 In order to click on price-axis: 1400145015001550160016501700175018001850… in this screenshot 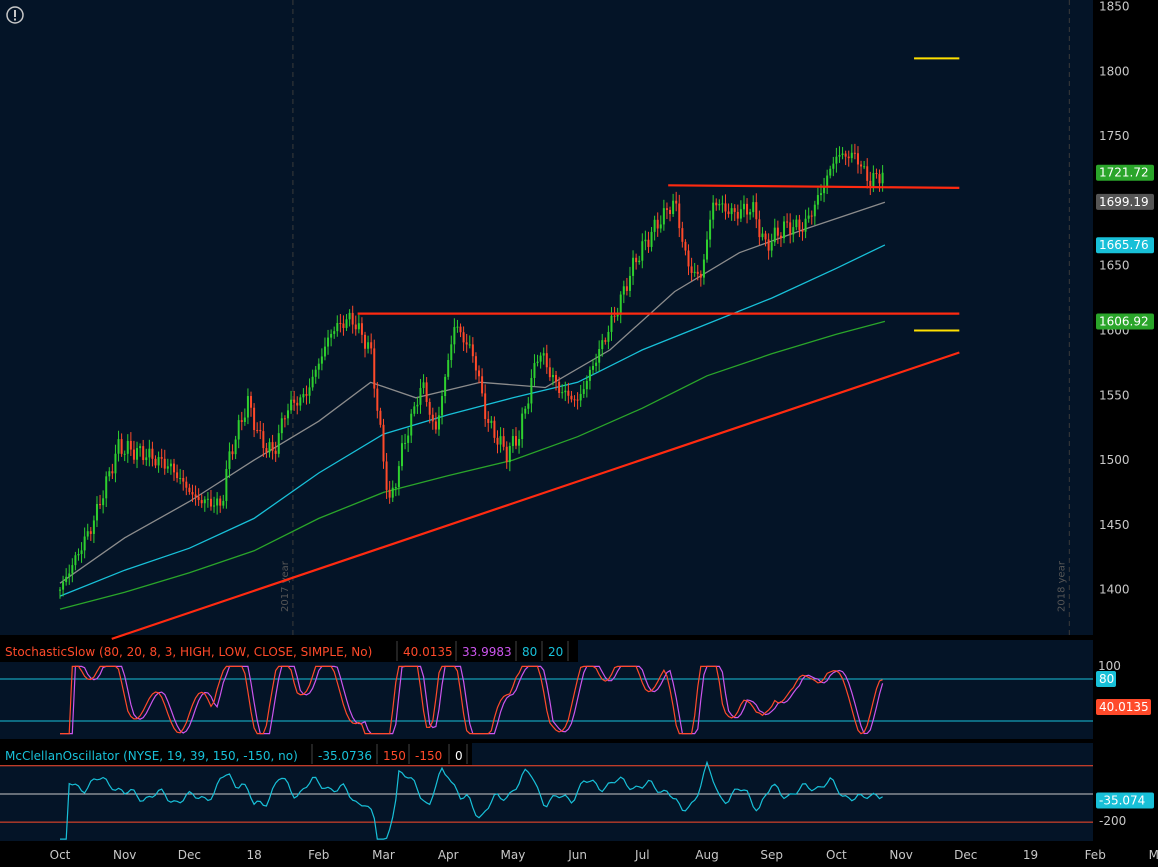, I will do `click(1125, 298)`.